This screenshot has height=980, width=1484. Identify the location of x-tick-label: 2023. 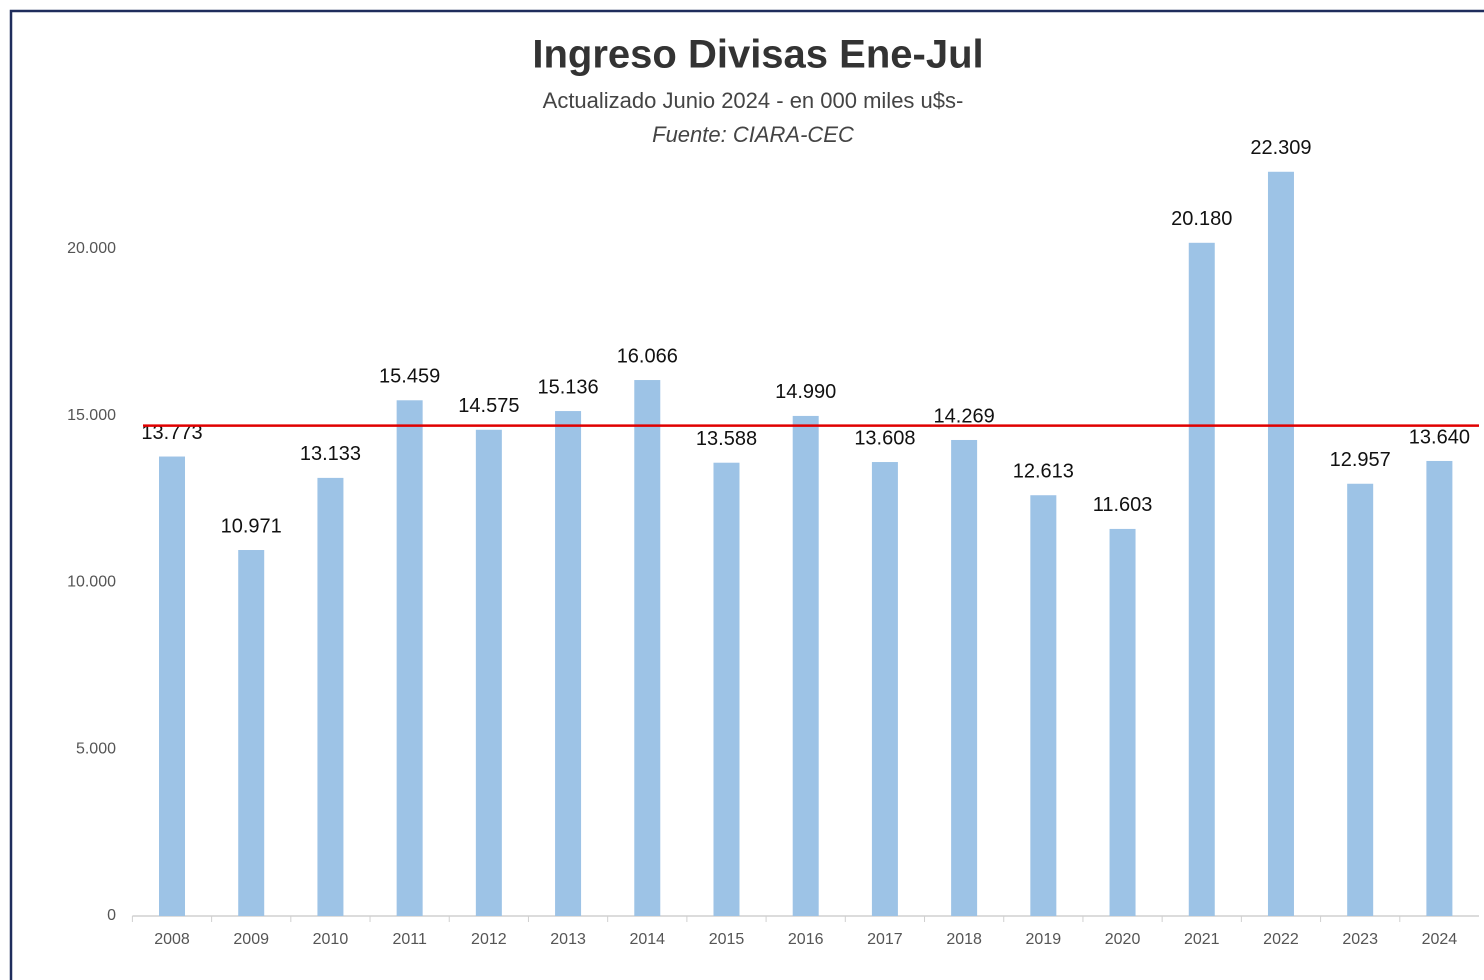
(1360, 939).